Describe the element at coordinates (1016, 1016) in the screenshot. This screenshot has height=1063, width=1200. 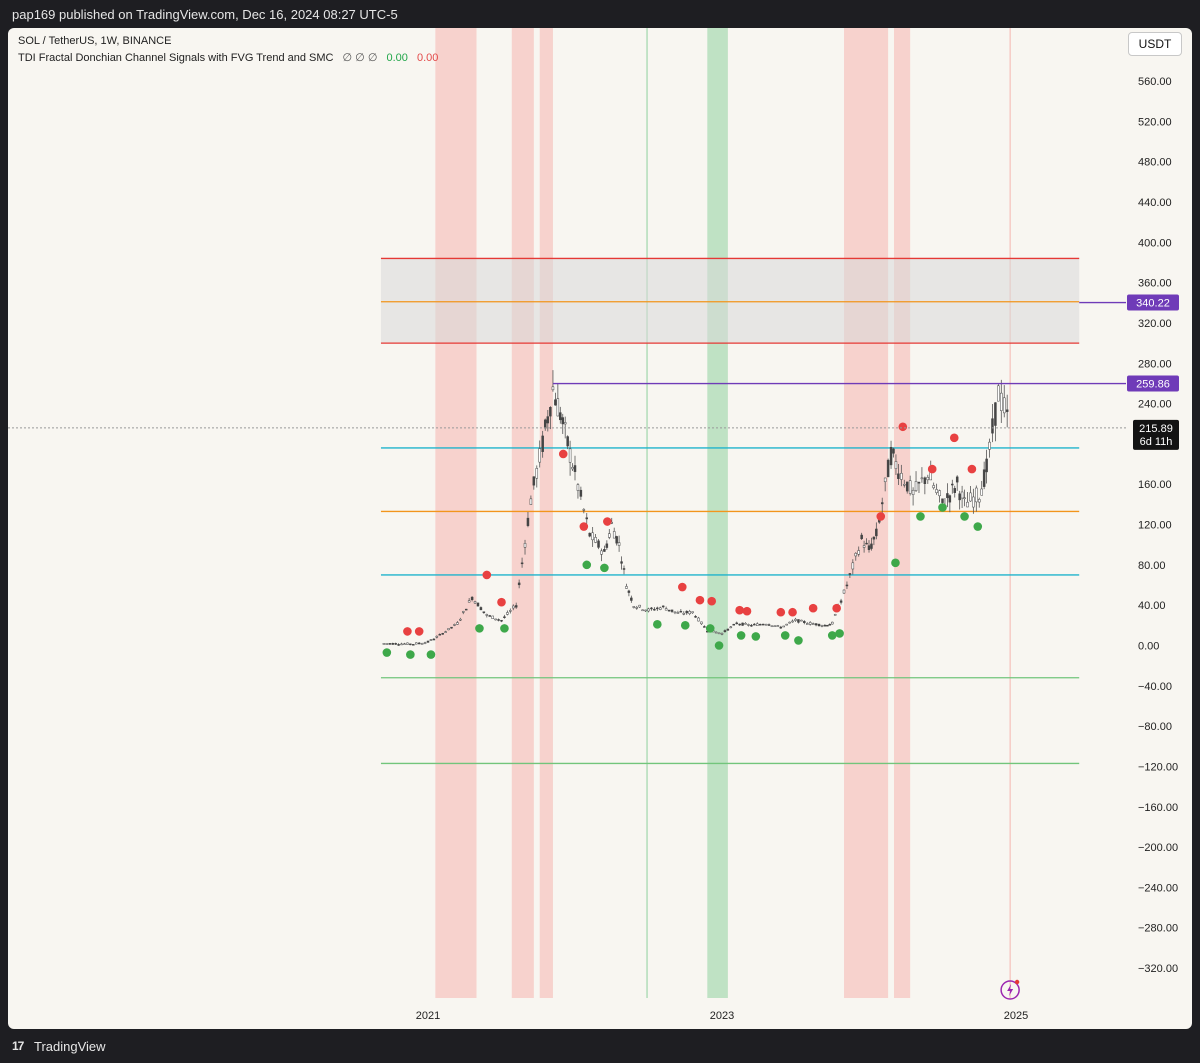
I see `time-tick-label: 2025` at that location.